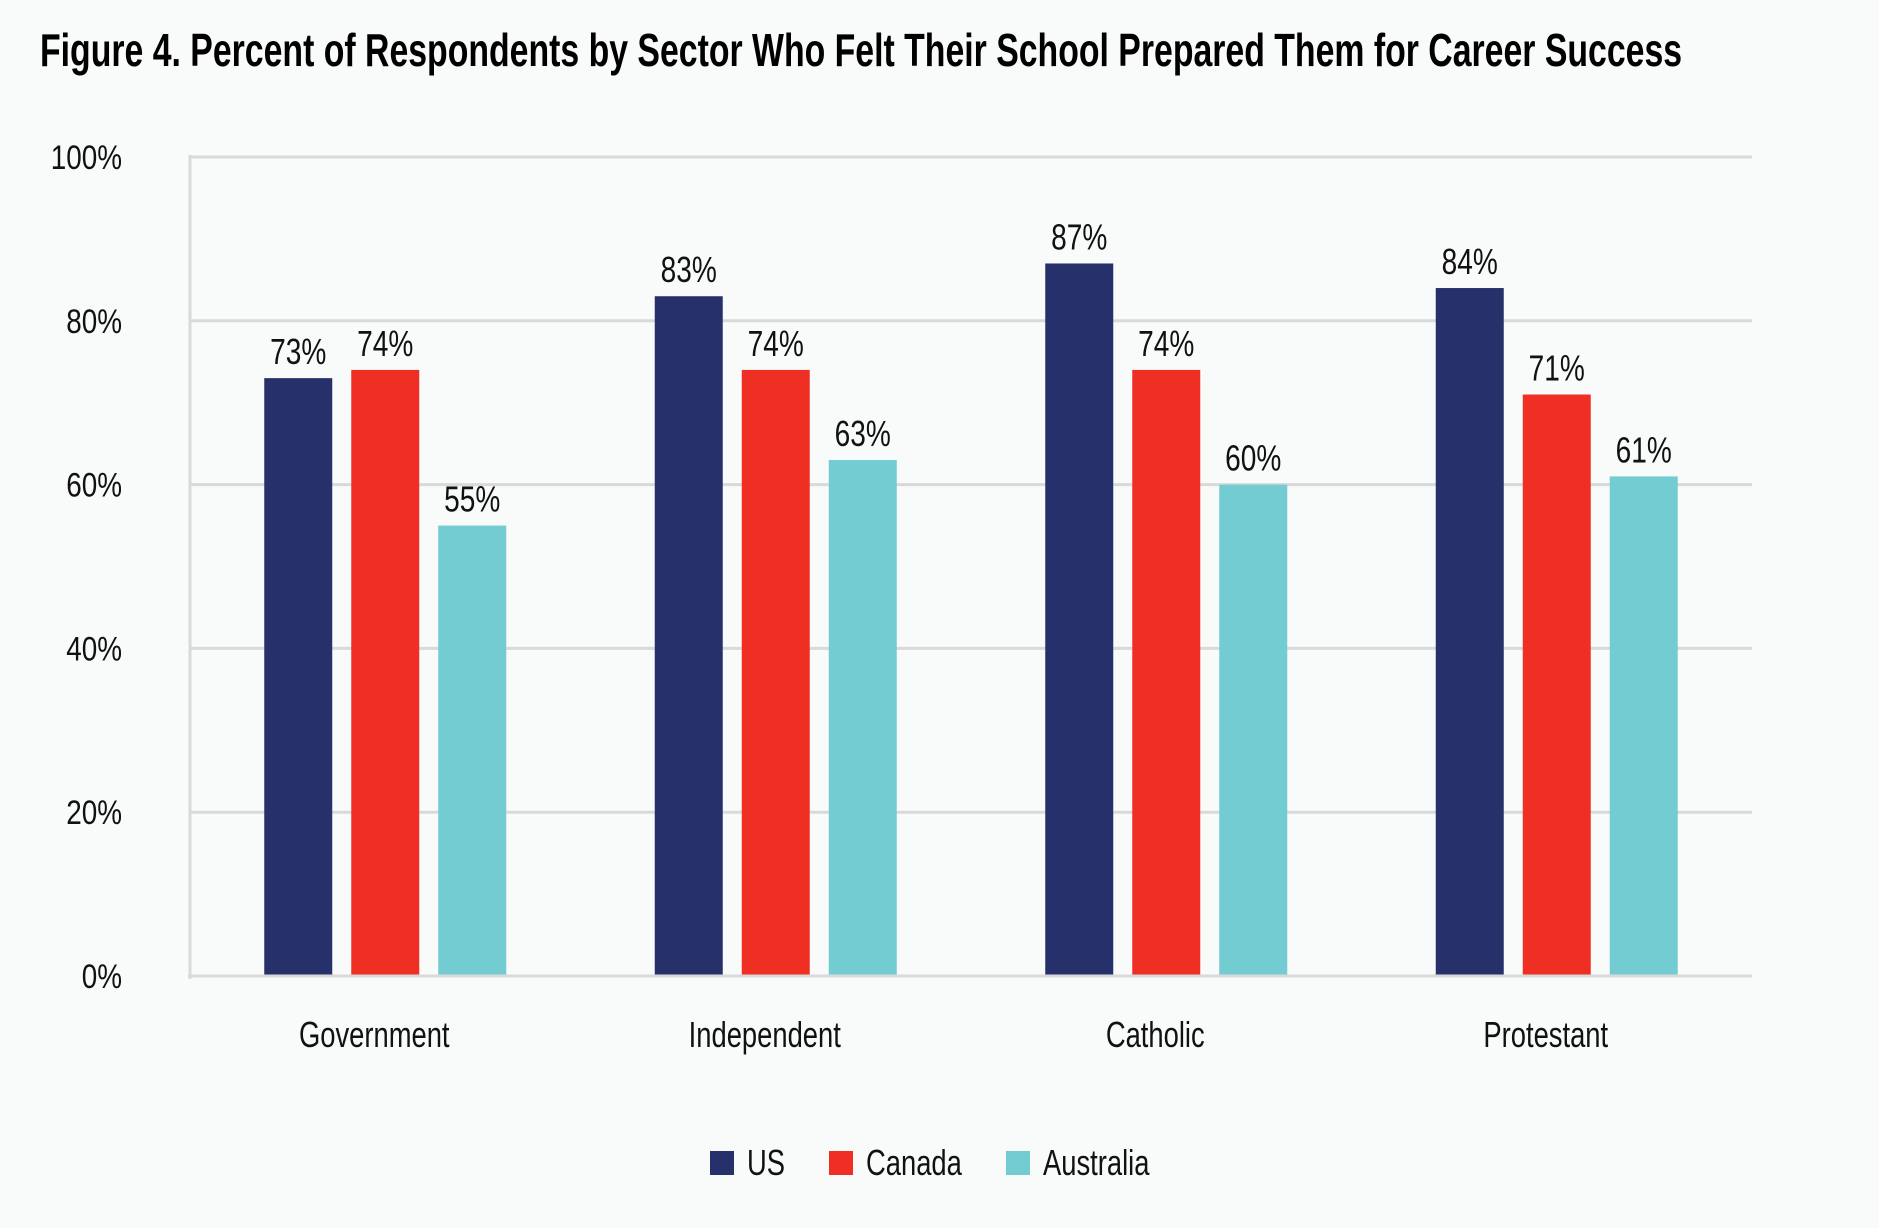 The image size is (1879, 1228). What do you see at coordinates (86, 157) in the screenshot?
I see `y-tick-label: 100%` at bounding box center [86, 157].